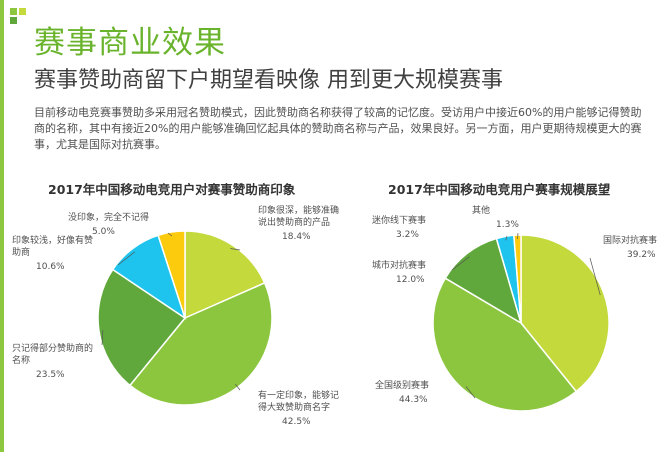 The width and height of the screenshot is (671, 452). I want to click on chart-1-label-2: 得大致赞助商名字, so click(294, 407).